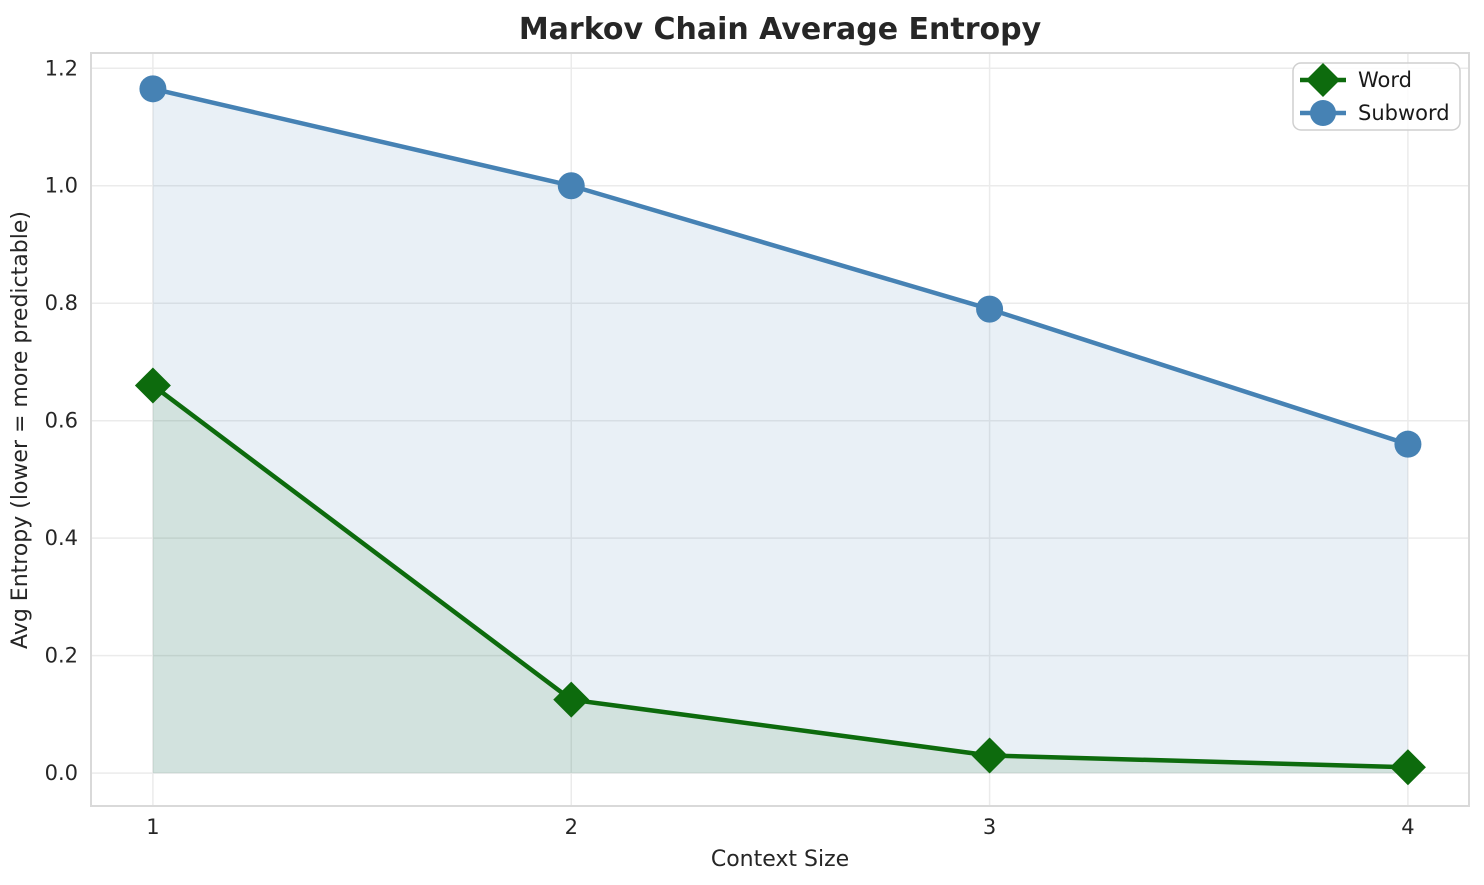 This screenshot has height=885, width=1484. I want to click on y-tick-label: 1.2, so click(61, 68).